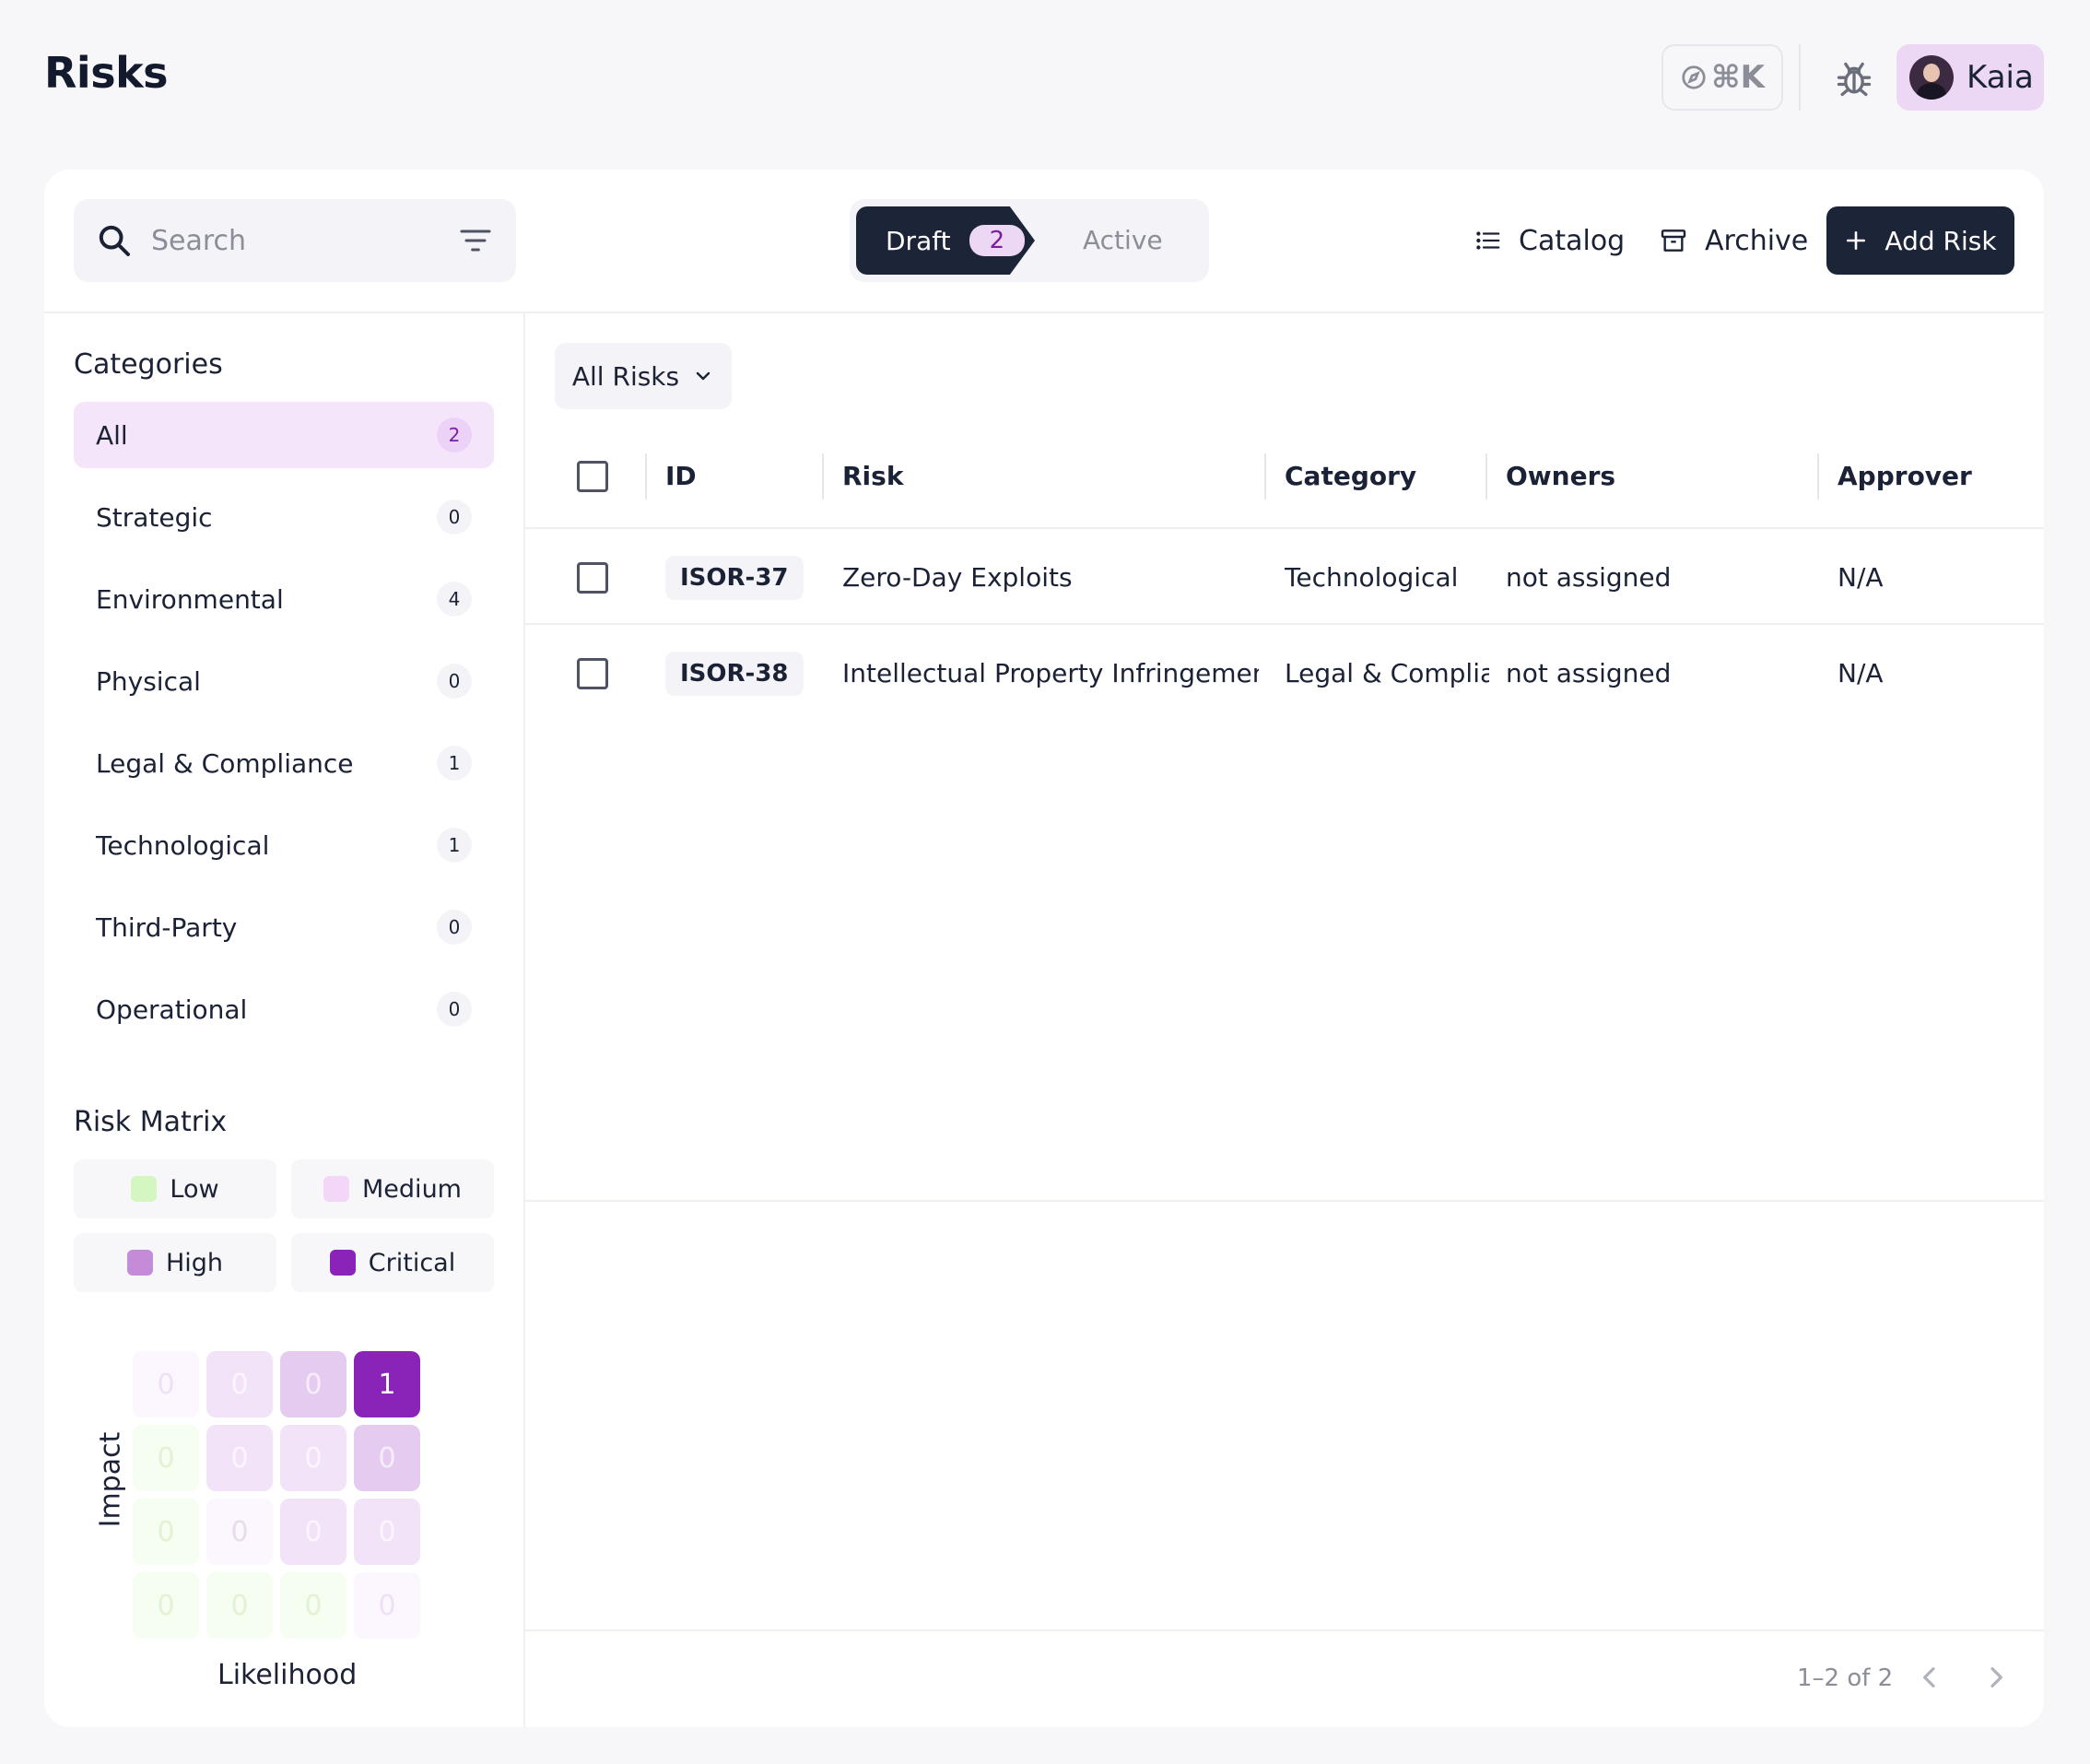 This screenshot has height=1764, width=2090. I want to click on legend-medium: Medium, so click(393, 1188).